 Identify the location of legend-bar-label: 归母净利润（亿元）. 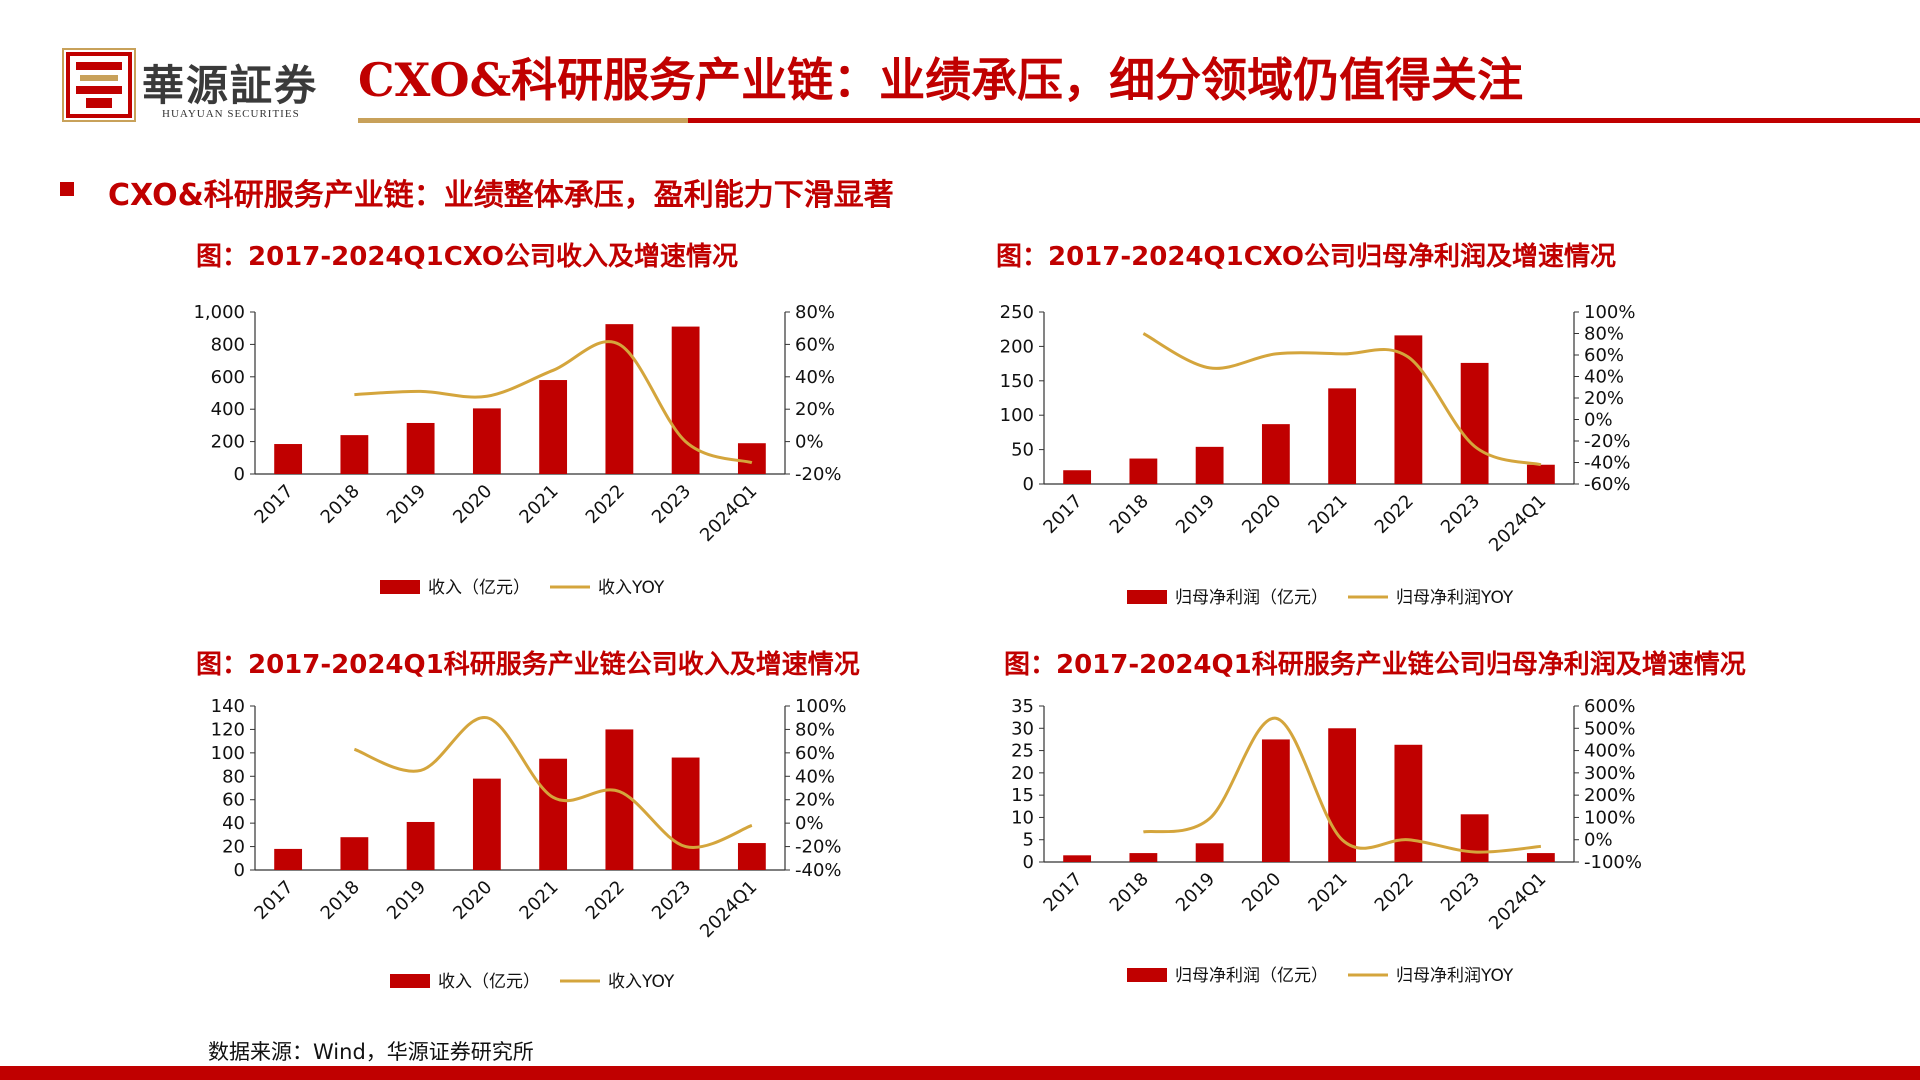
(1251, 976).